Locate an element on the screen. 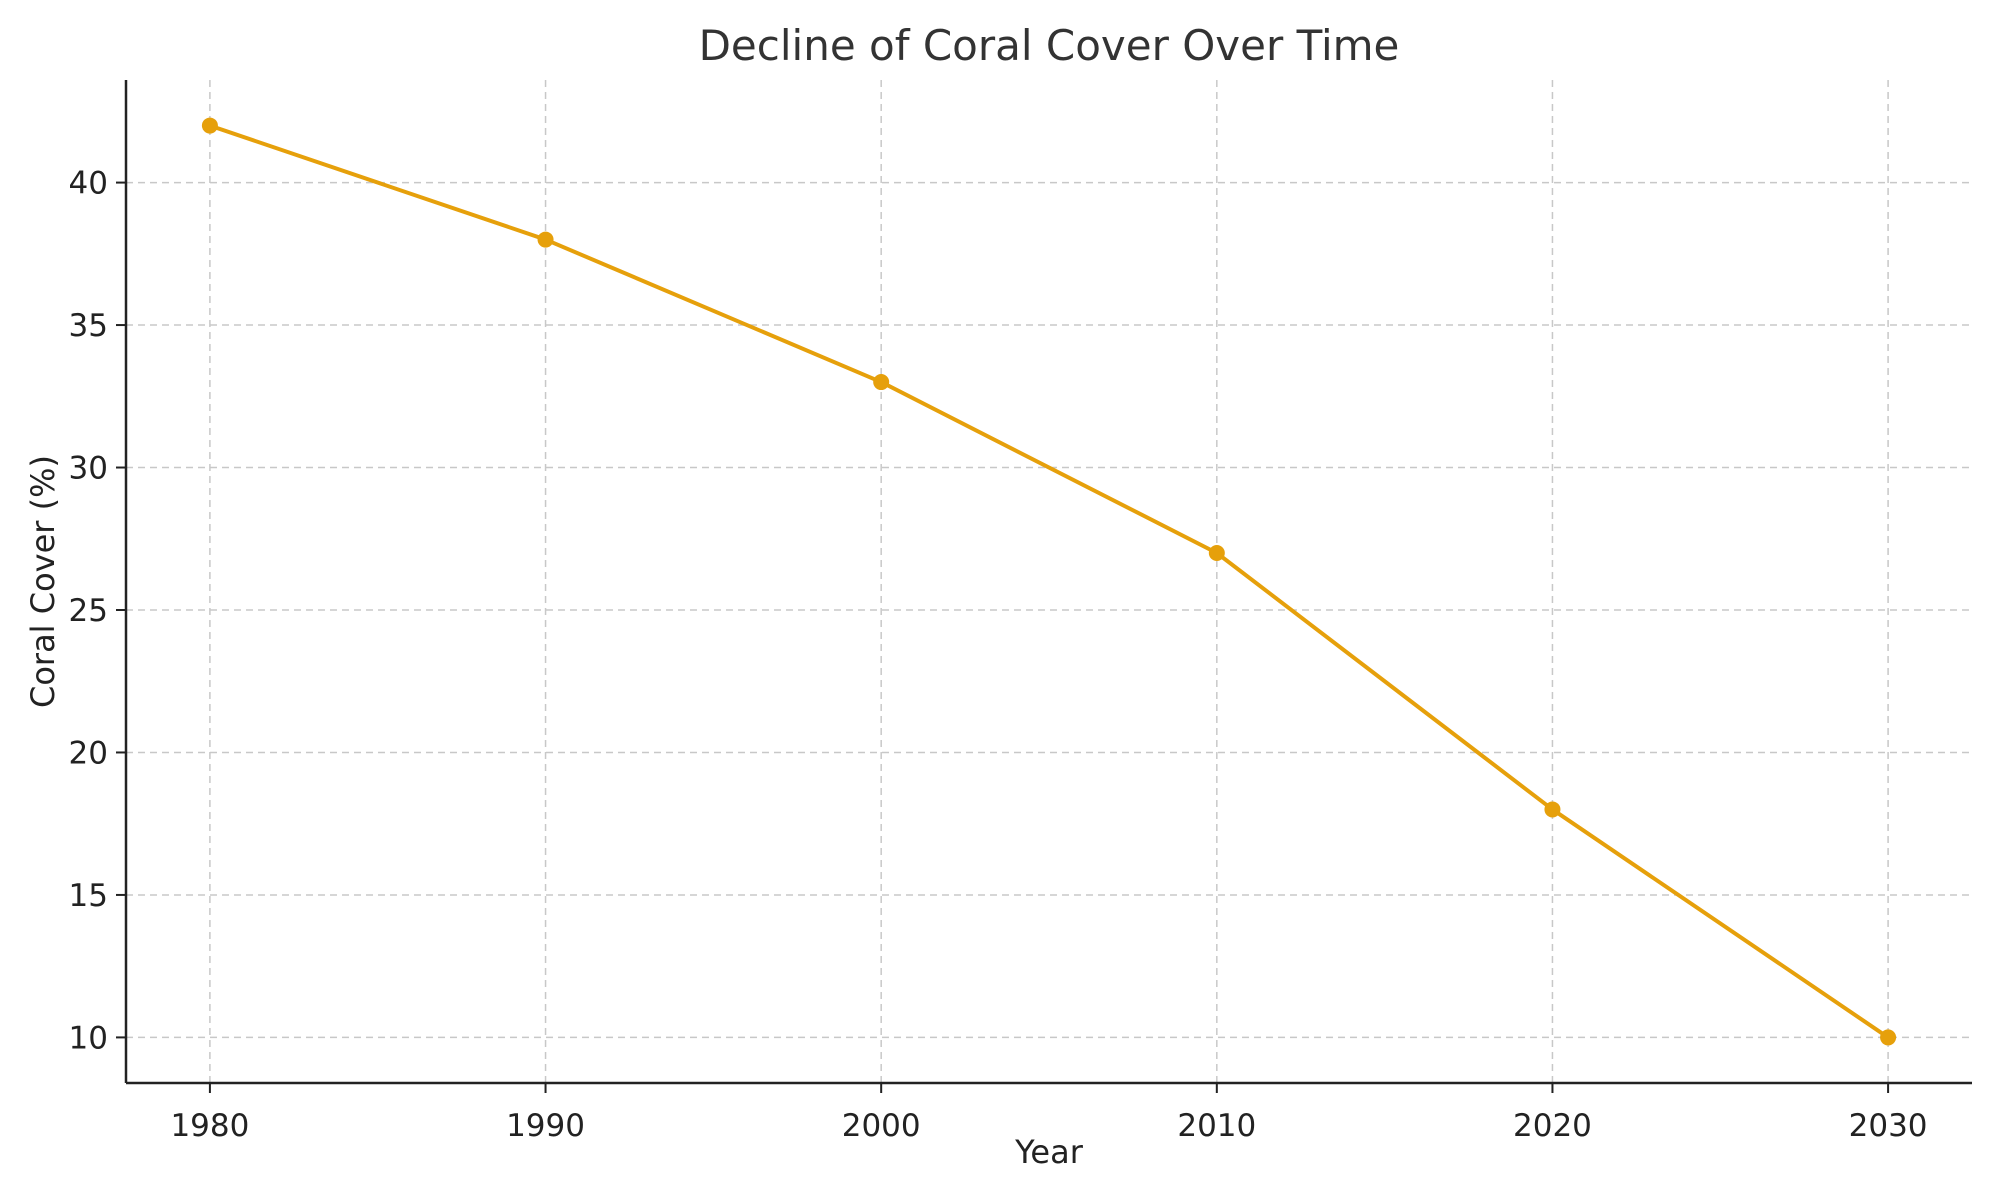 The image size is (2000, 1200). y-tick-label: 30 is located at coordinates (88, 469).